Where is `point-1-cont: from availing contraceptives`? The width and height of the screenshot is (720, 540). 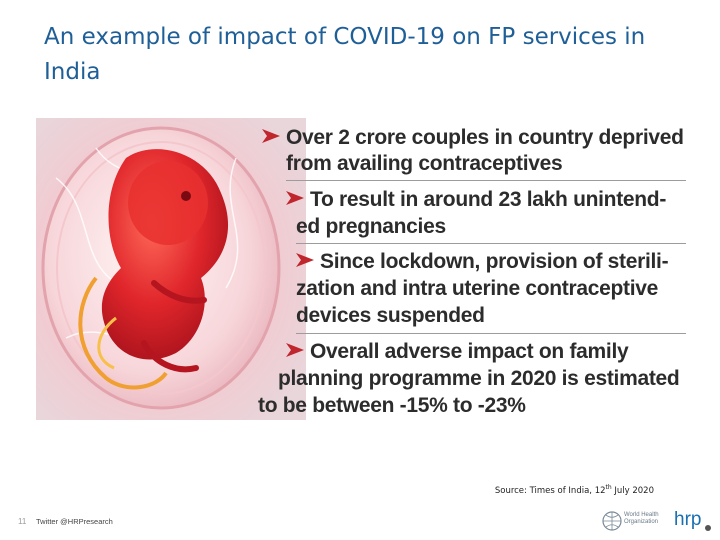 point-1-cont: from availing contraceptives is located at coordinates (424, 163).